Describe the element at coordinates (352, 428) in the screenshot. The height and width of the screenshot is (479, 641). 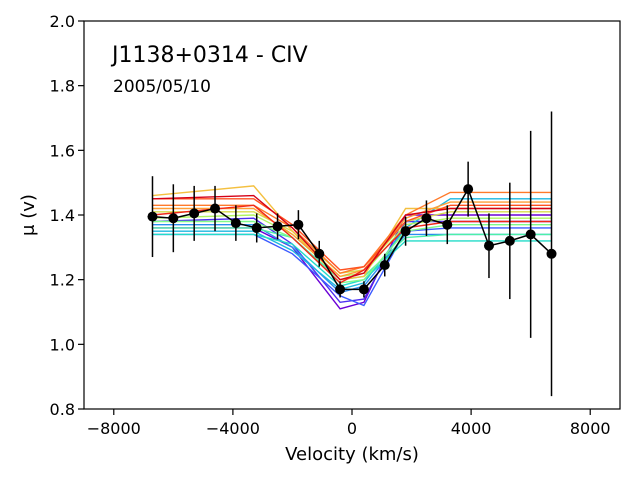
I see `x-tick-label-3: 0` at that location.